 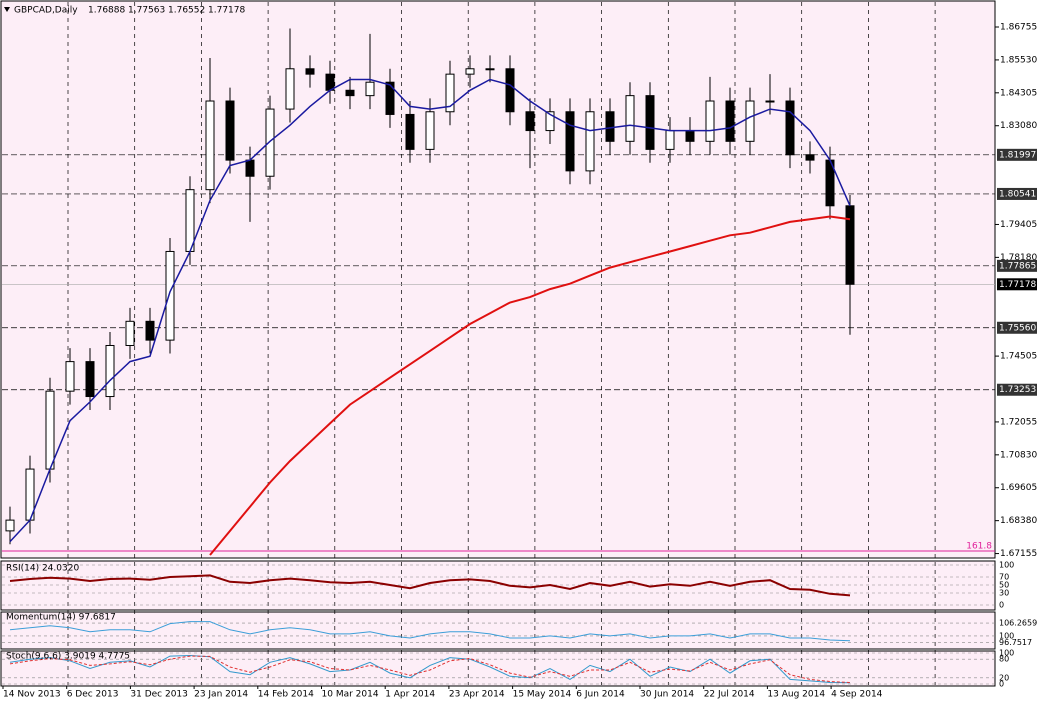 I want to click on y-tick-label: 1.84305, so click(x=1018, y=93).